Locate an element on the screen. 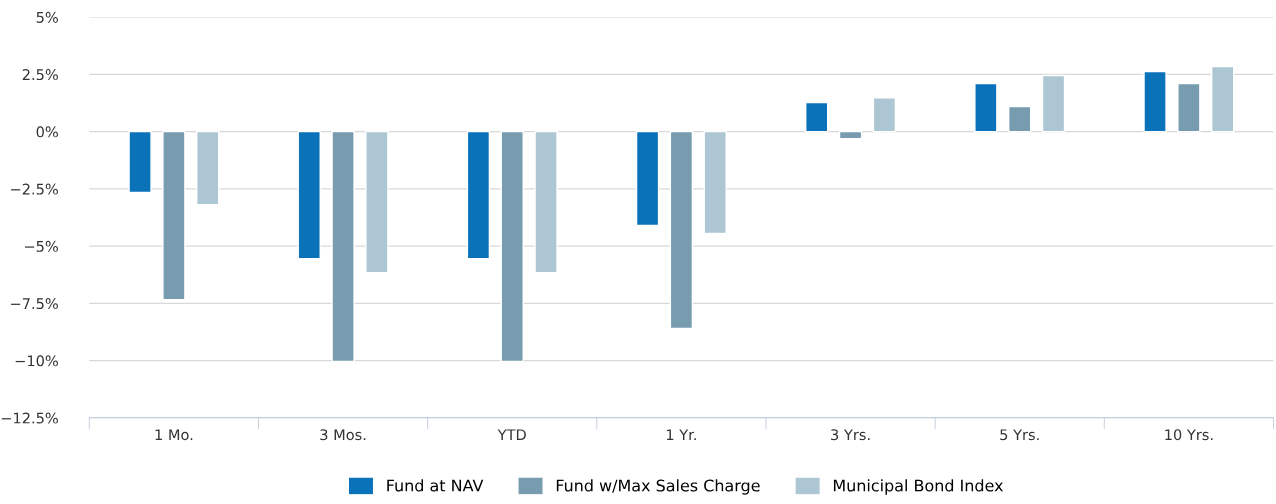  legend-label: Fund at NAV is located at coordinates (435, 485).